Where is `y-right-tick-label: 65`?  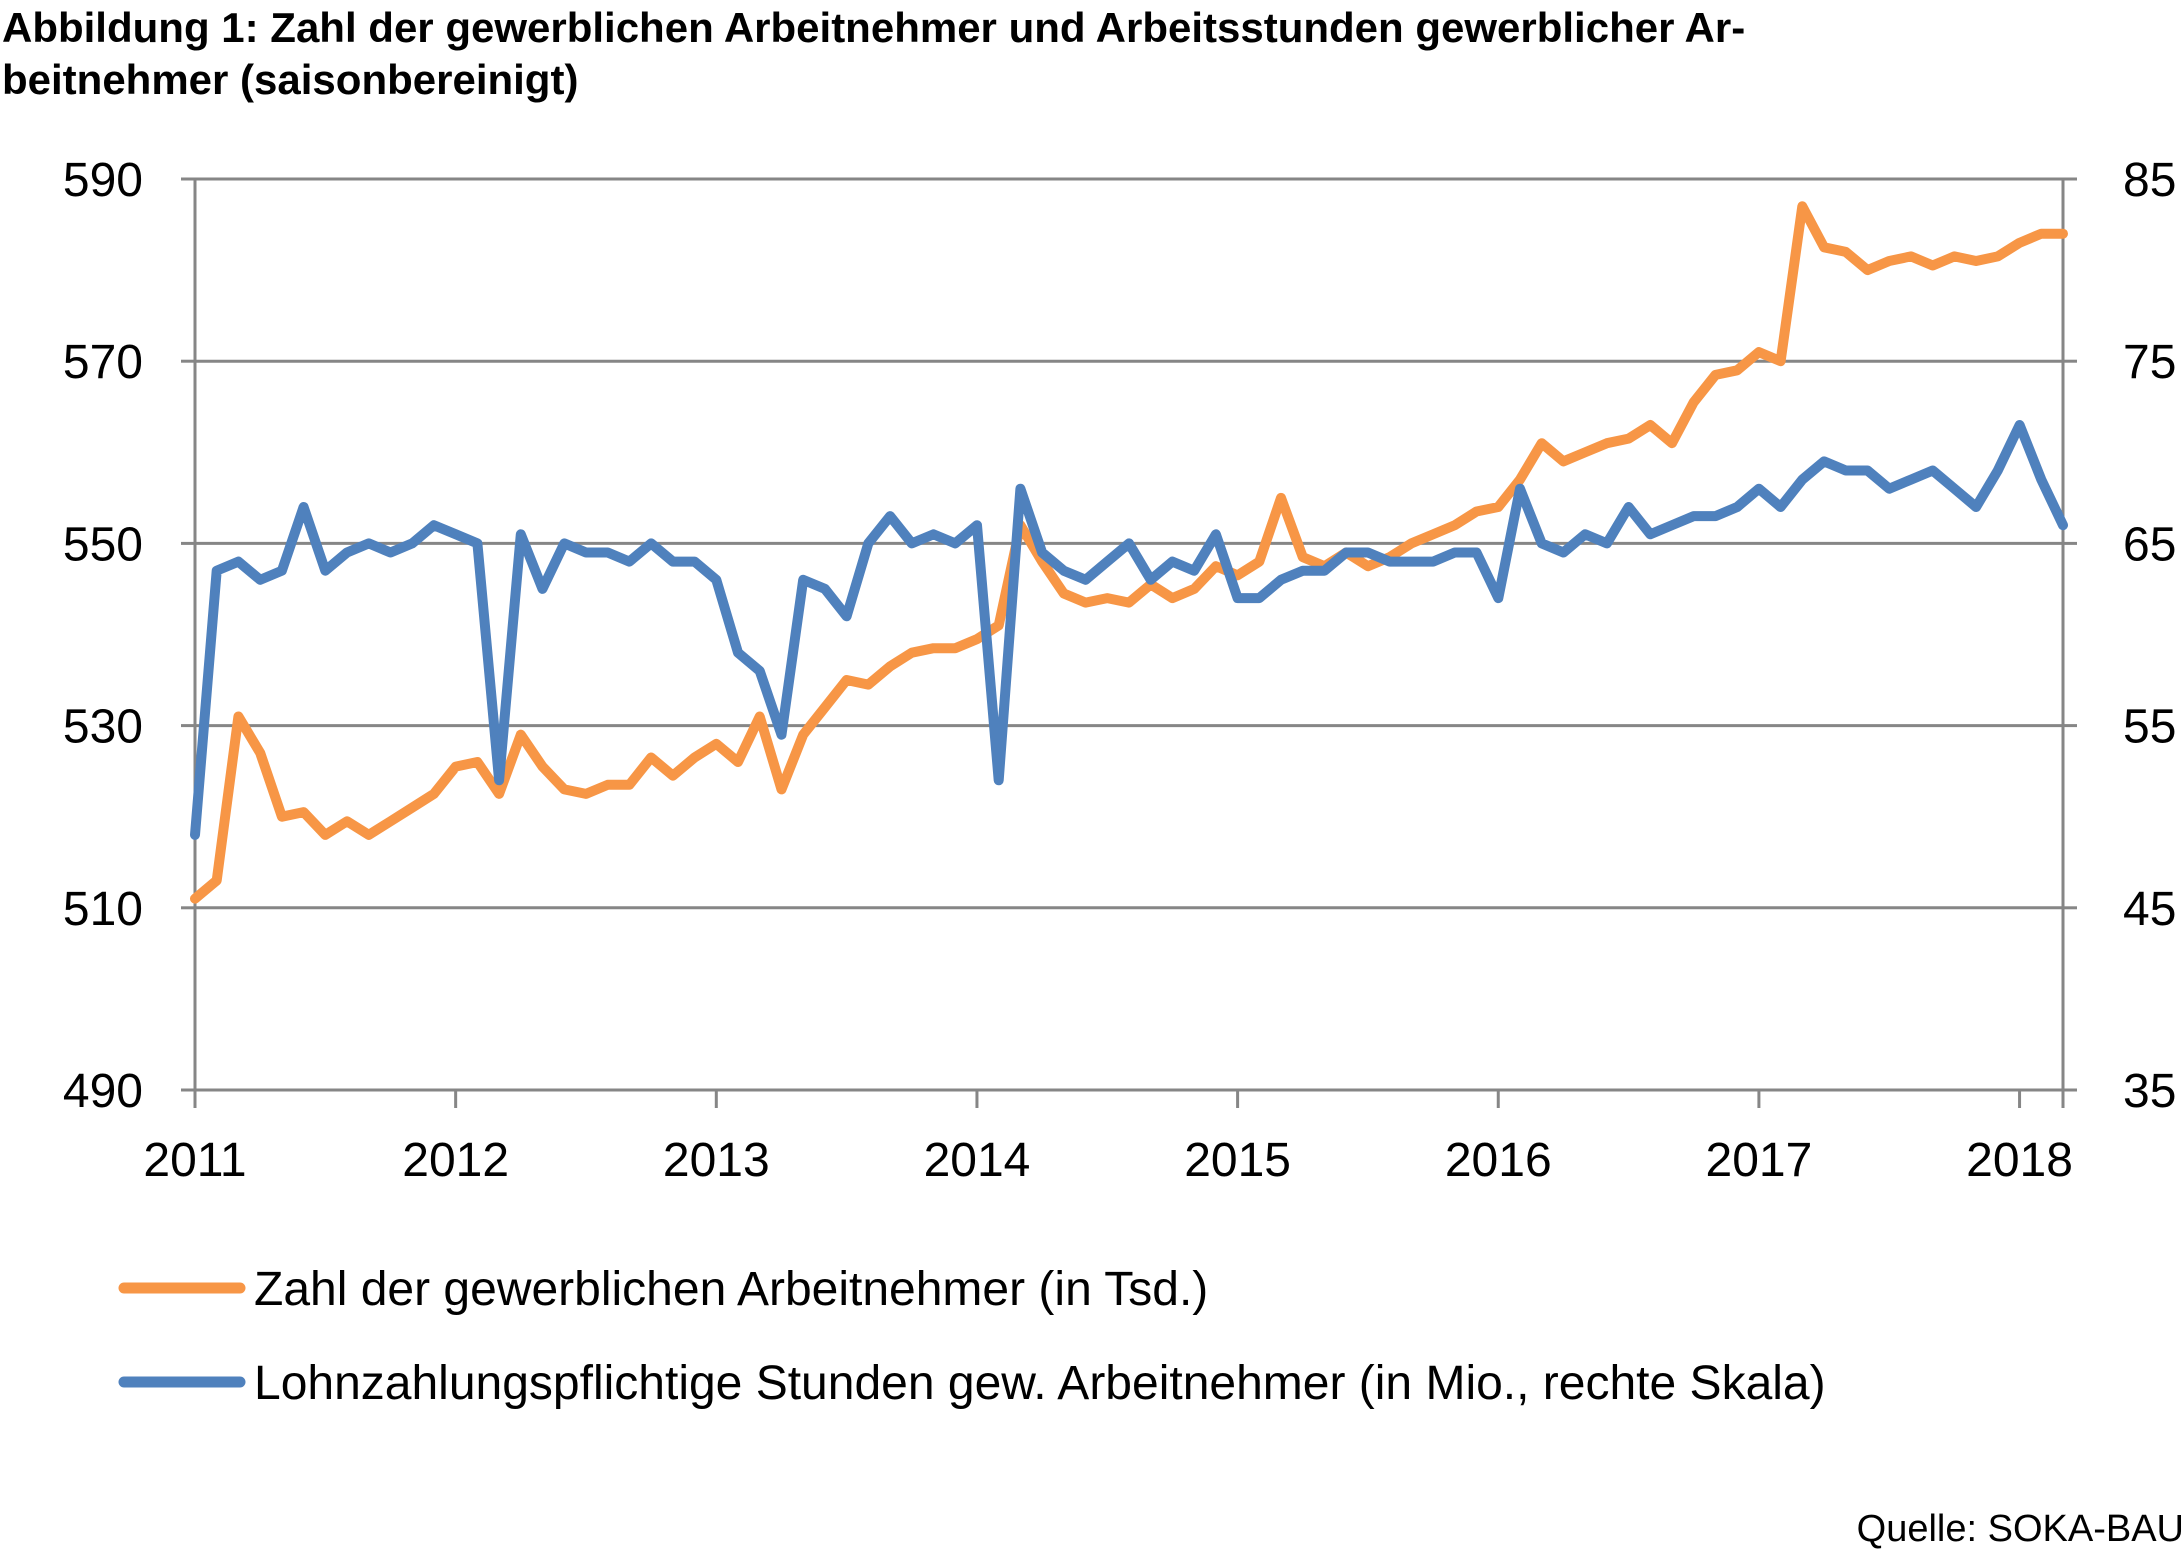
y-right-tick-label: 65 is located at coordinates (2149, 544).